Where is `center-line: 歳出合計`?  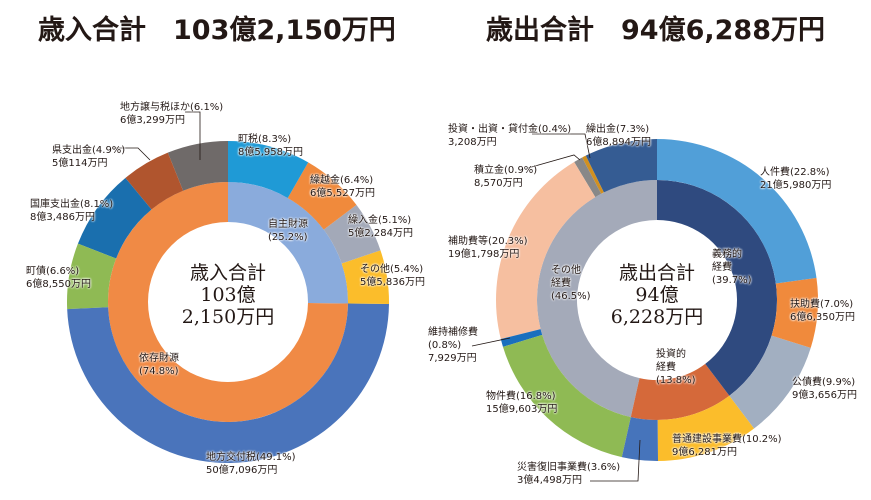 center-line: 歳出合計 is located at coordinates (656, 273).